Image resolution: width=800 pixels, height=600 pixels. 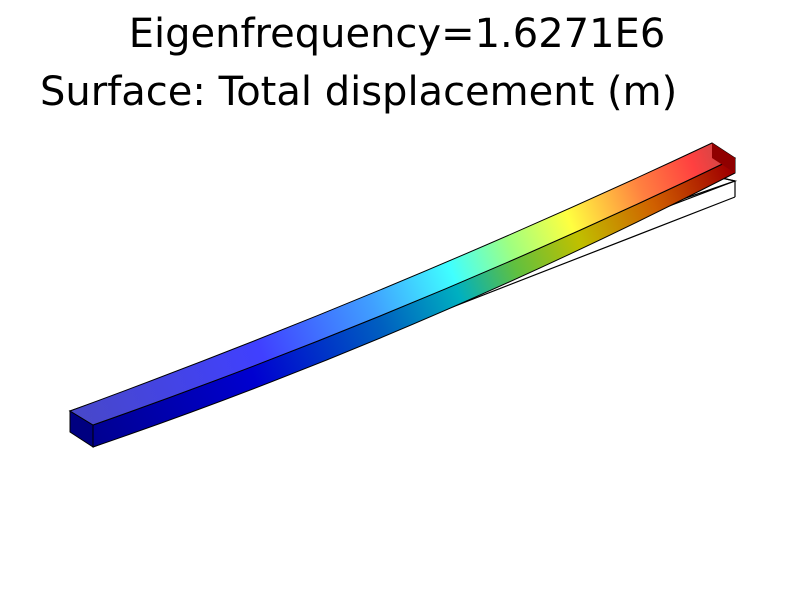 I want to click on plot-title-eigenfrequency: Eigenfrequency=1.6271E6, so click(x=397, y=34).